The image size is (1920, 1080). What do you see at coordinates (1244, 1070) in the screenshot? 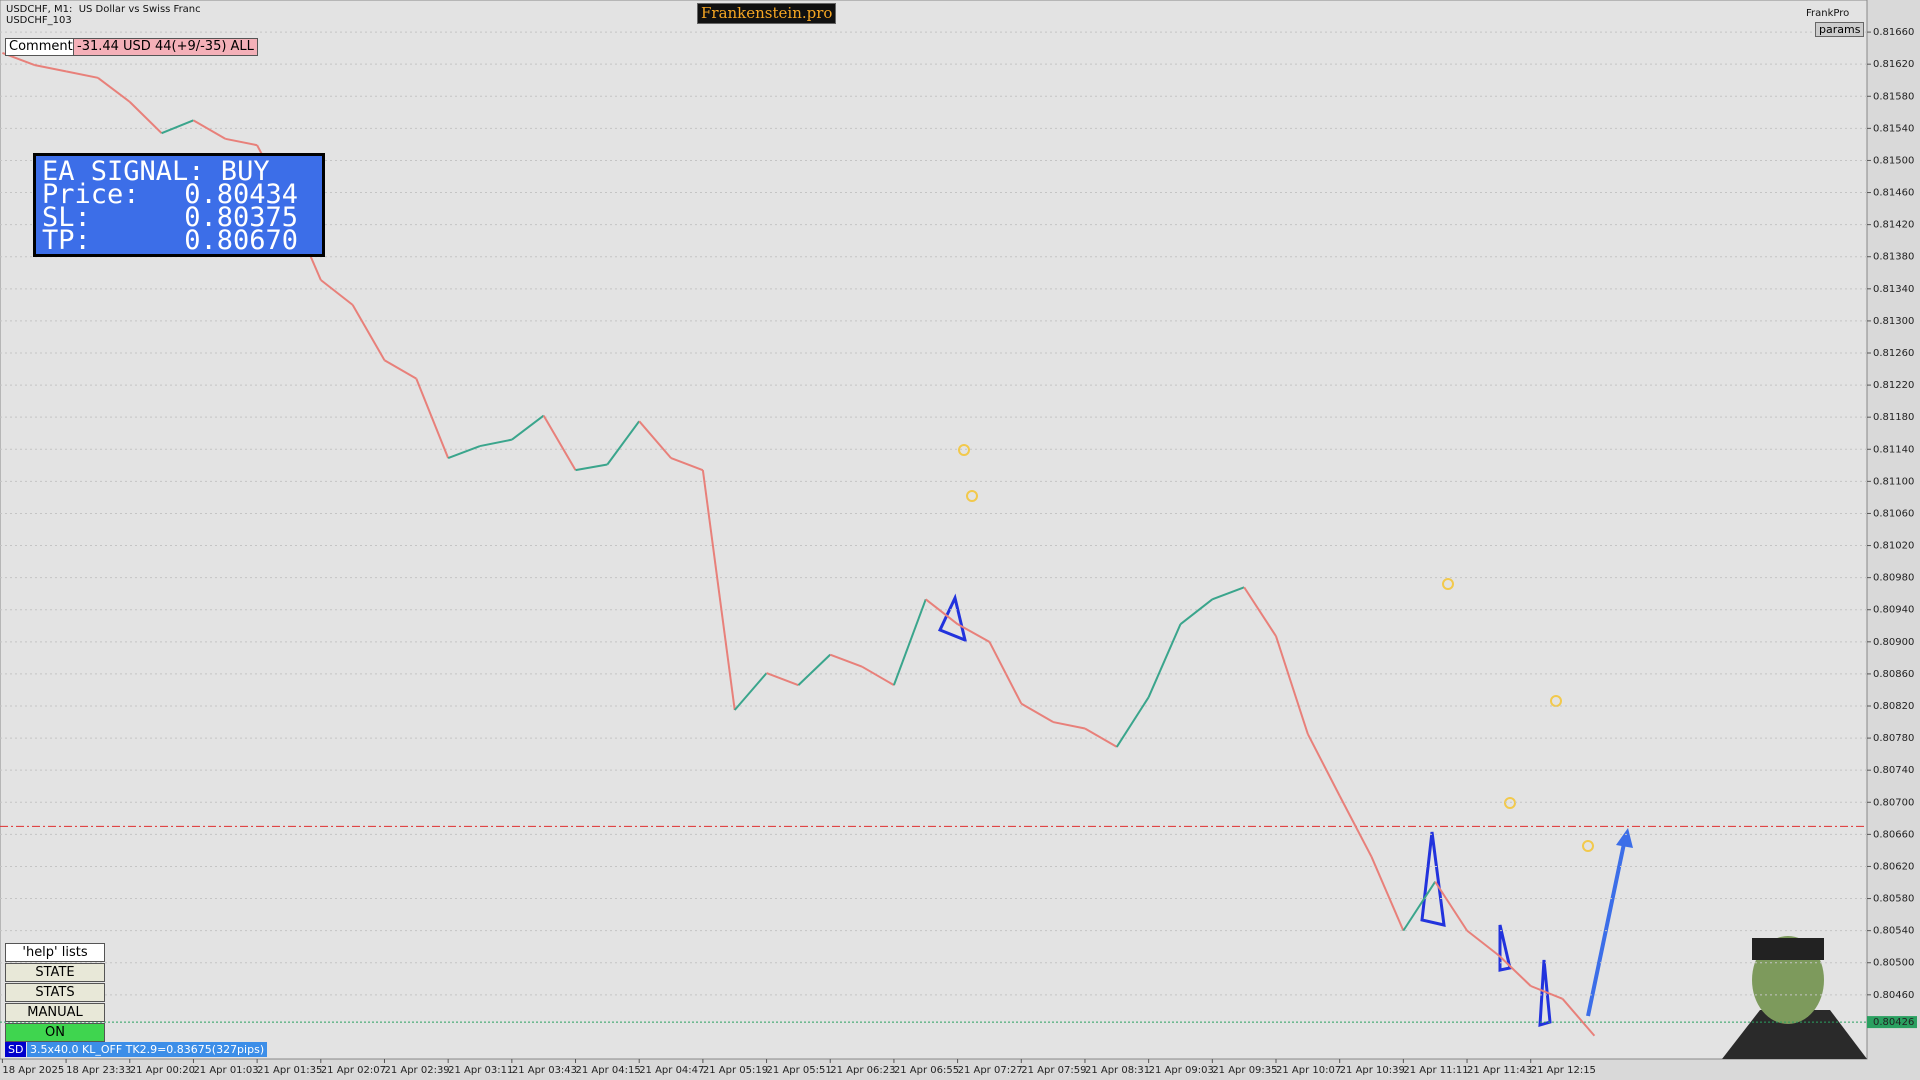
I see `x-tick-label: 21 Apr 09:35` at bounding box center [1244, 1070].